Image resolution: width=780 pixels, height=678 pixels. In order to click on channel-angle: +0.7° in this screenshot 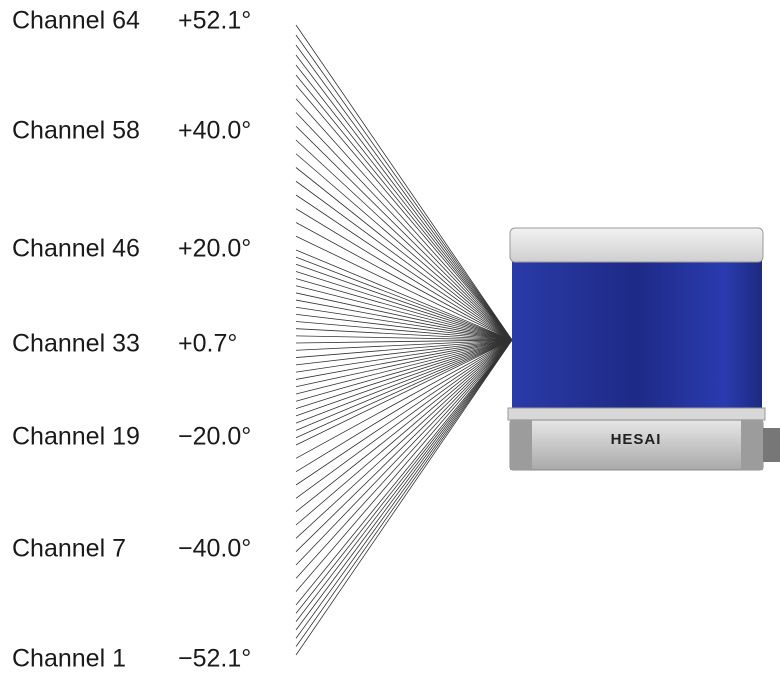, I will do `click(207, 344)`.